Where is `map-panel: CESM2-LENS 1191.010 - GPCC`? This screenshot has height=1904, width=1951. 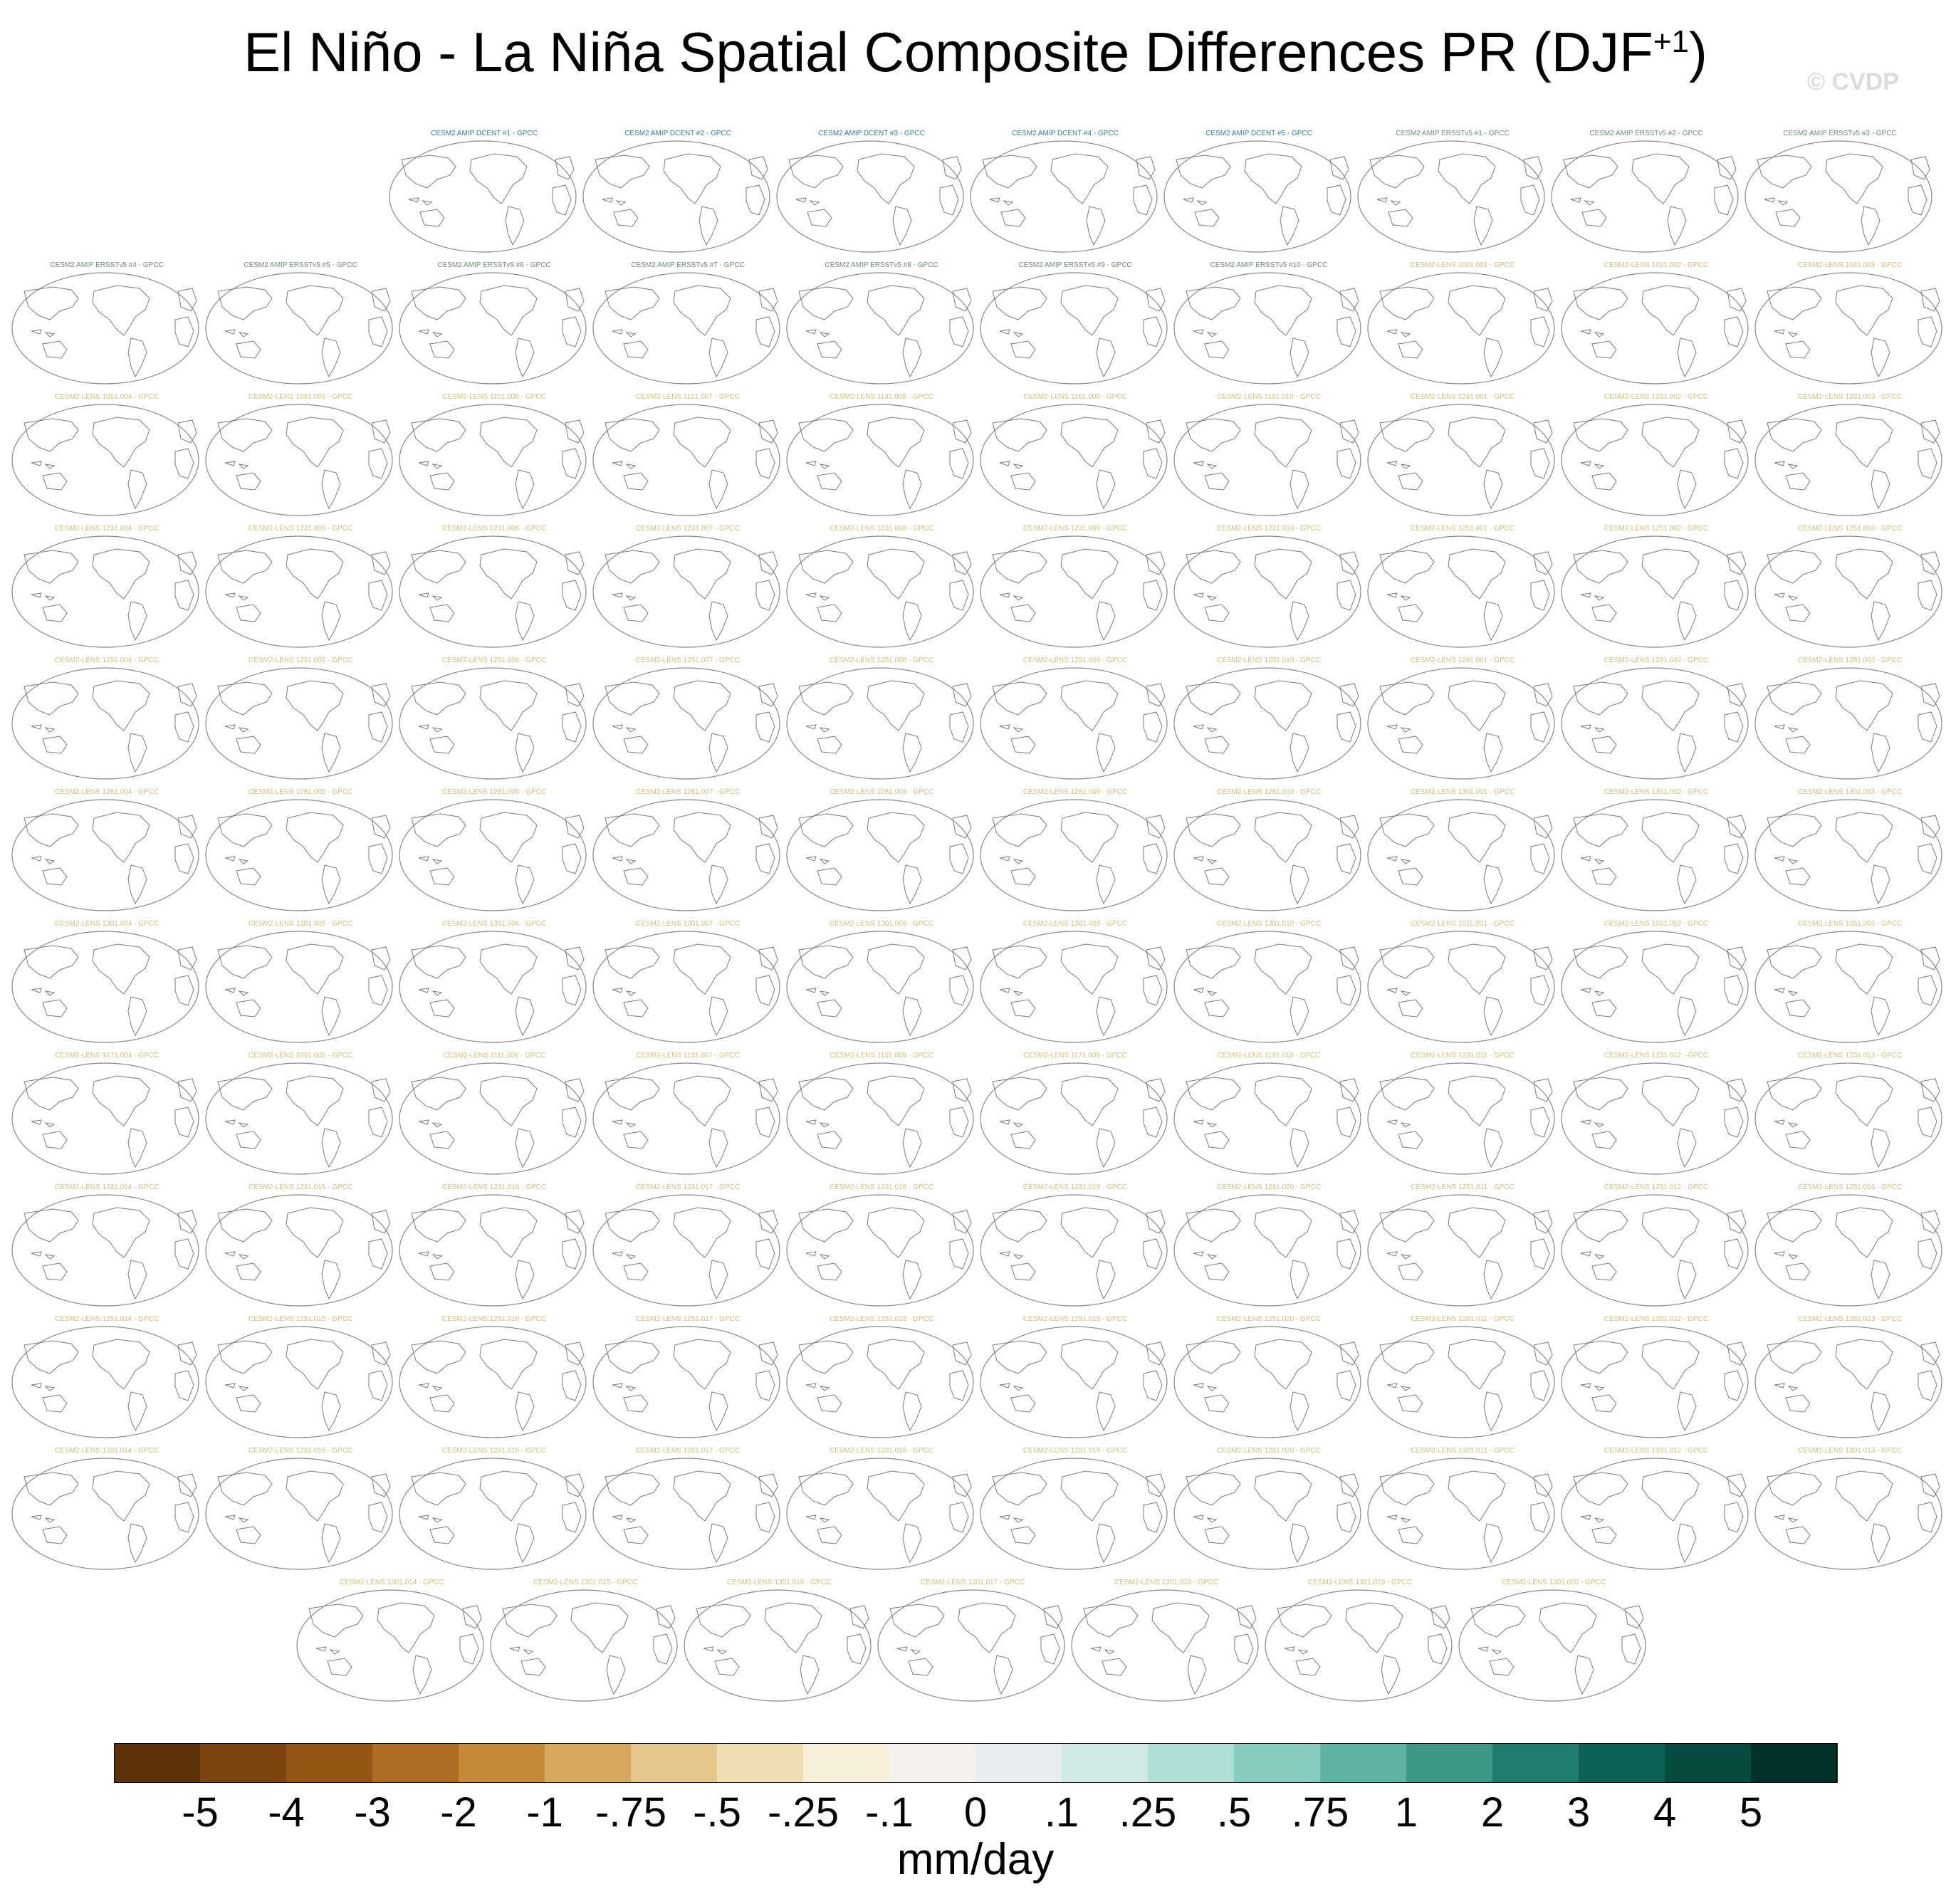 map-panel: CESM2-LENS 1191.010 - GPCC is located at coordinates (1269, 1116).